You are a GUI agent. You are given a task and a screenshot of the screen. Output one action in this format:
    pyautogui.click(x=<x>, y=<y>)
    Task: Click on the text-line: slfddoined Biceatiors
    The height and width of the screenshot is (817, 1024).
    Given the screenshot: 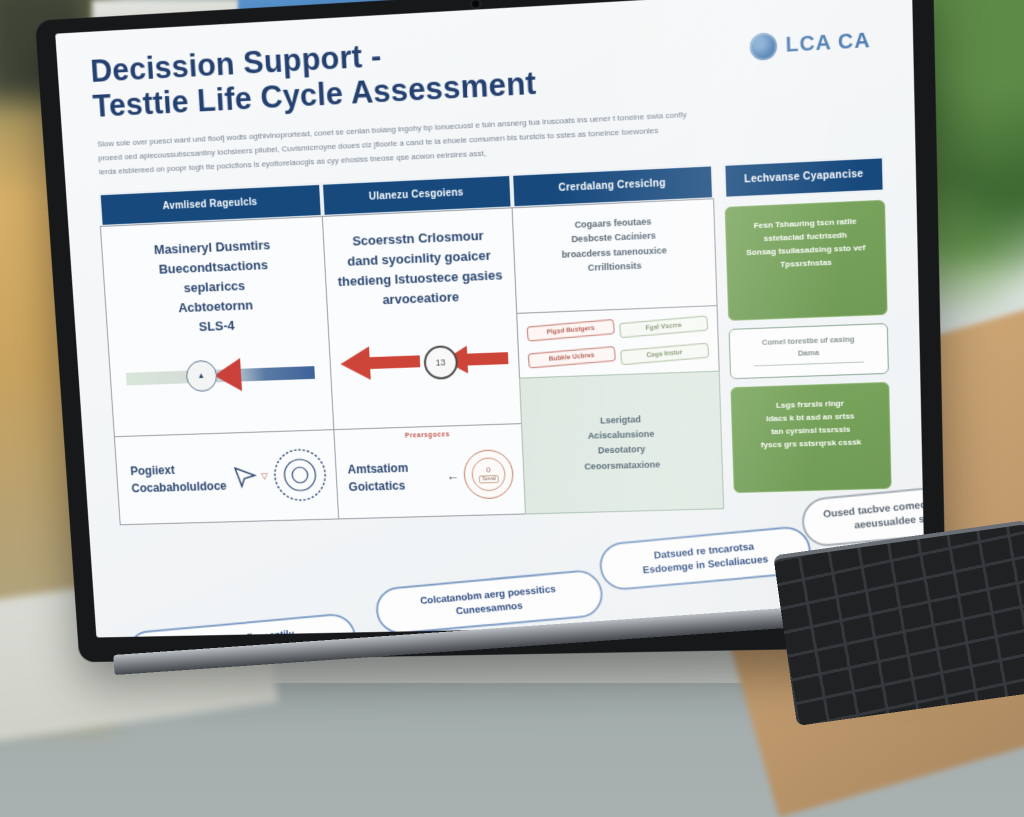 What is the action you would take?
    pyautogui.click(x=242, y=637)
    